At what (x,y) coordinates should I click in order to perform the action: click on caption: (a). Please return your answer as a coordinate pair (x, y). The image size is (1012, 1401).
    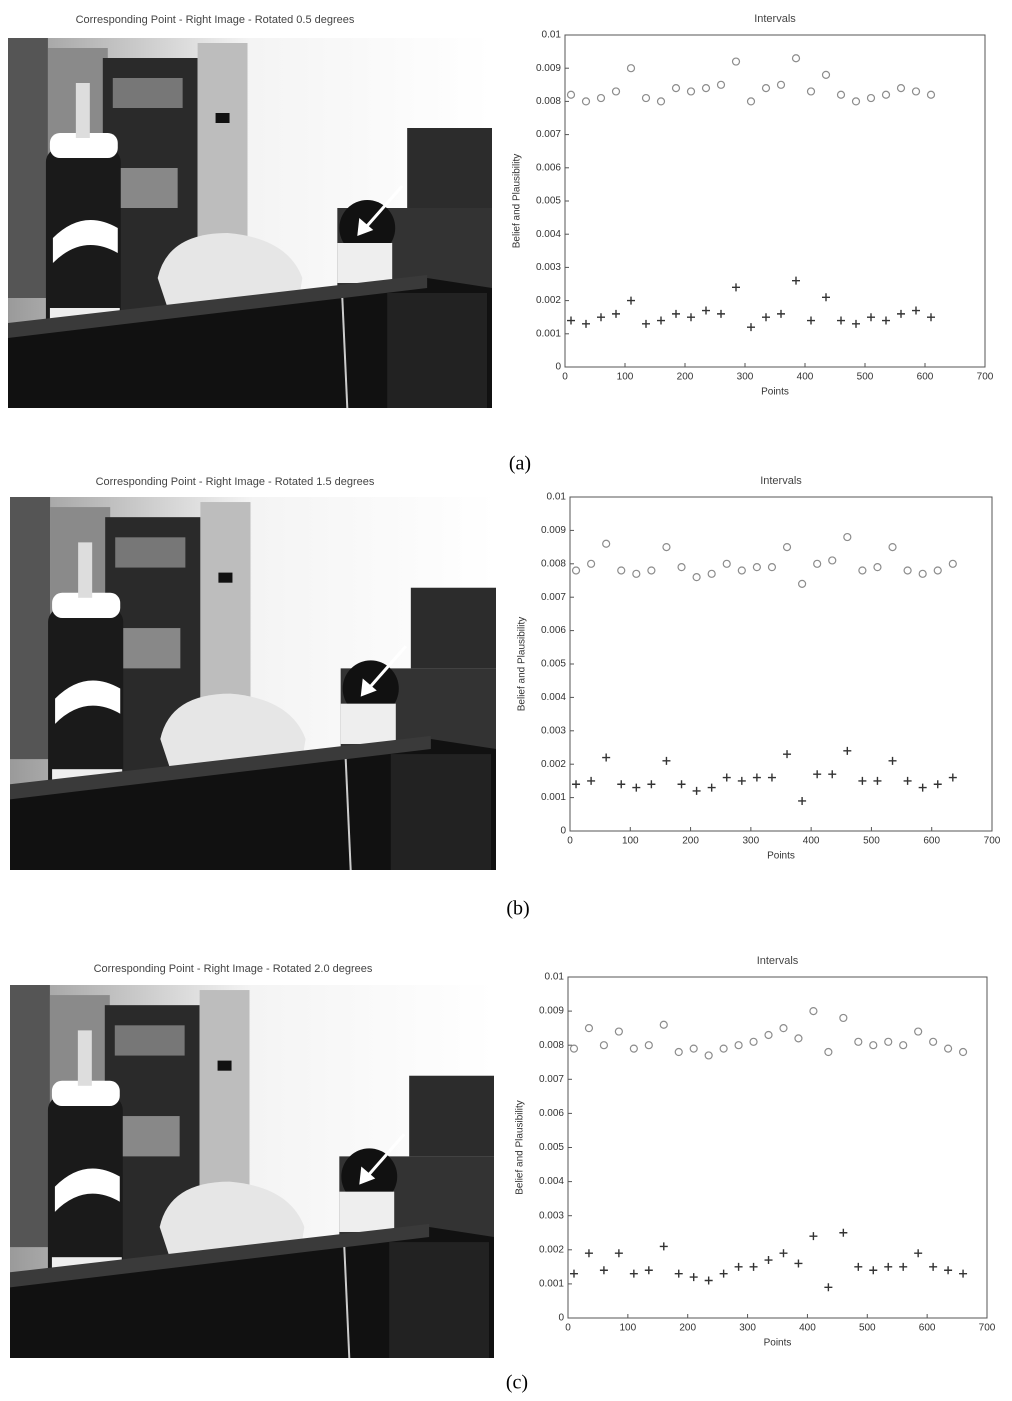
    Looking at the image, I should click on (520, 464).